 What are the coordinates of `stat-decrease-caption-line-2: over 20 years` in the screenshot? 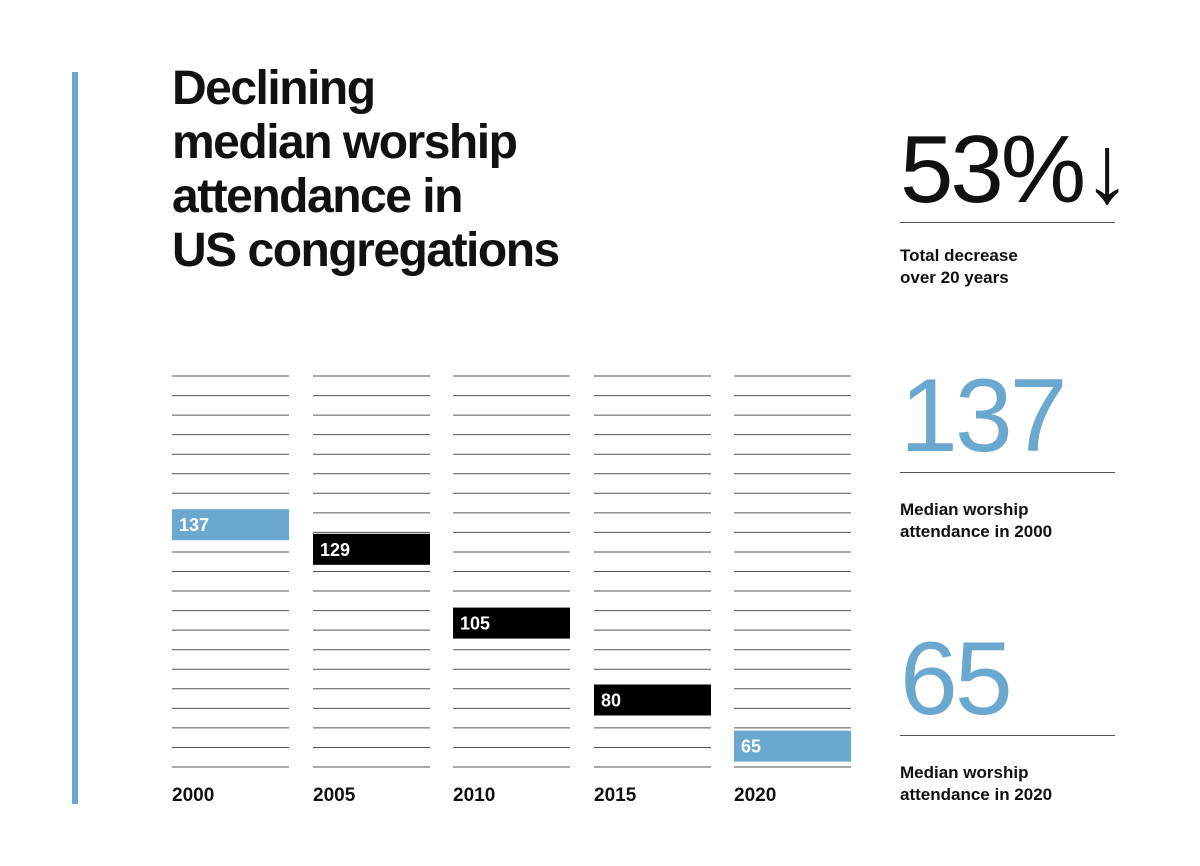 It's located at (954, 277).